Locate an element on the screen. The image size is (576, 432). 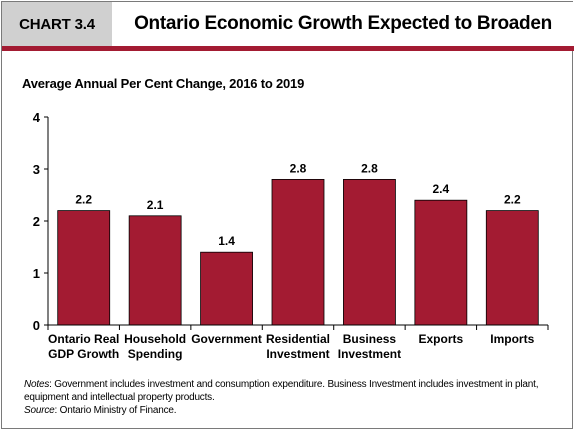
x-tick-label: Household Spending is located at coordinates (155, 346).